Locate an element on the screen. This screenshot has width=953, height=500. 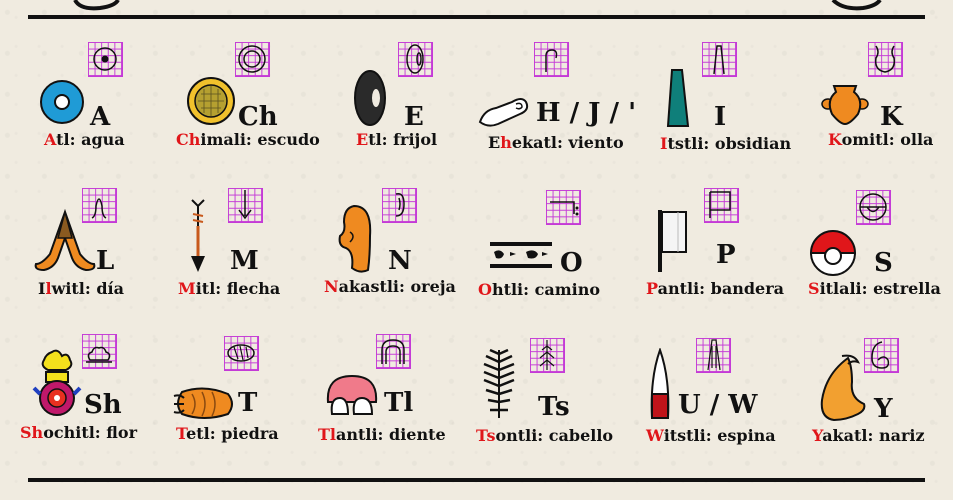
glyph-letter: H / J / ' is located at coordinates (586, 113).